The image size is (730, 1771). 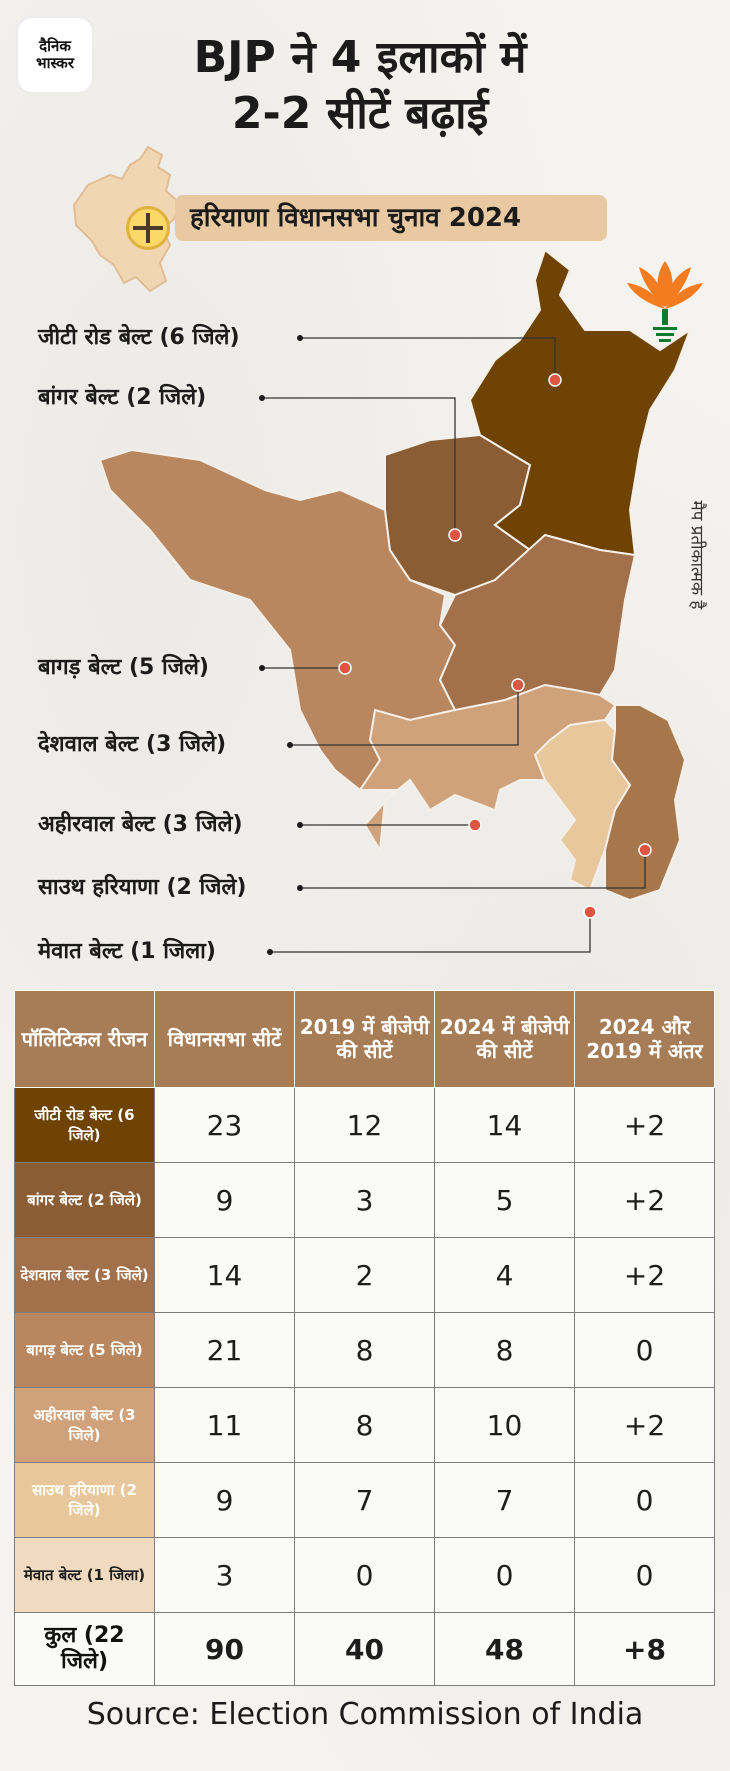 I want to click on dainik-bhaskar-logo: दैनिक भास्कर, so click(x=55, y=55).